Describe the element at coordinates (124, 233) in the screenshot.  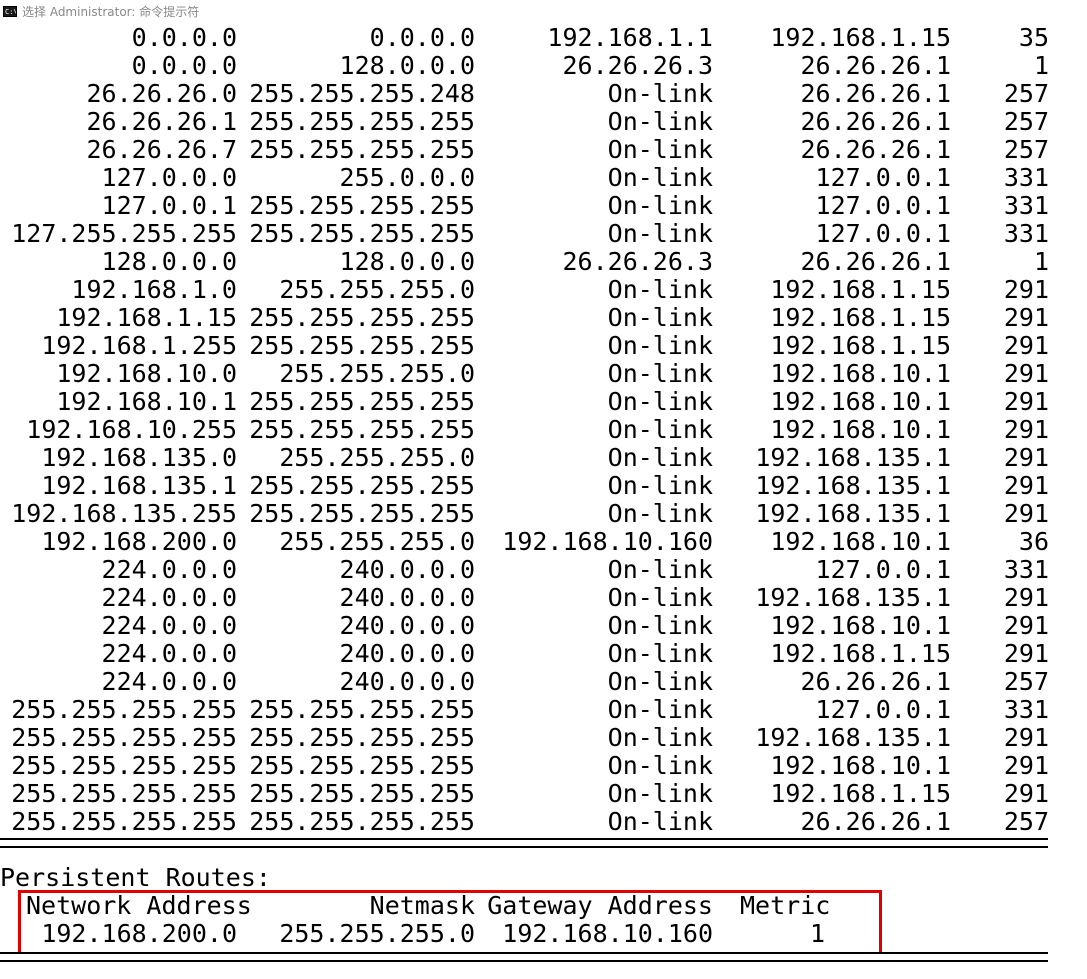
I see `route-network-destination: 127.255.255.255` at that location.